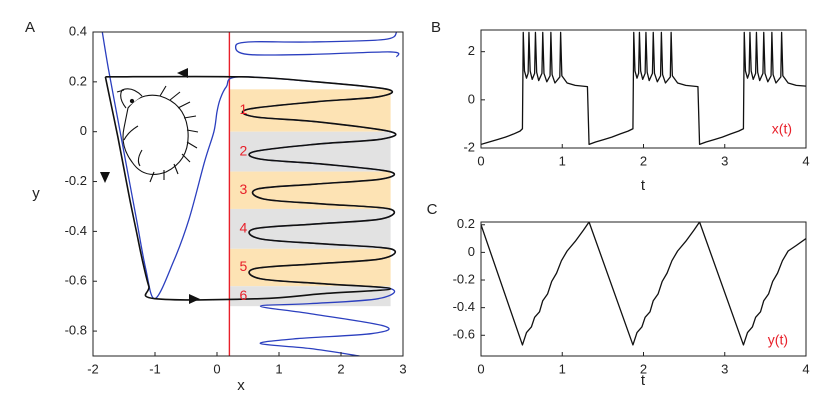 This screenshot has width=831, height=404. What do you see at coordinates (157, 134) in the screenshot?
I see `hedgehog-drawing` at bounding box center [157, 134].